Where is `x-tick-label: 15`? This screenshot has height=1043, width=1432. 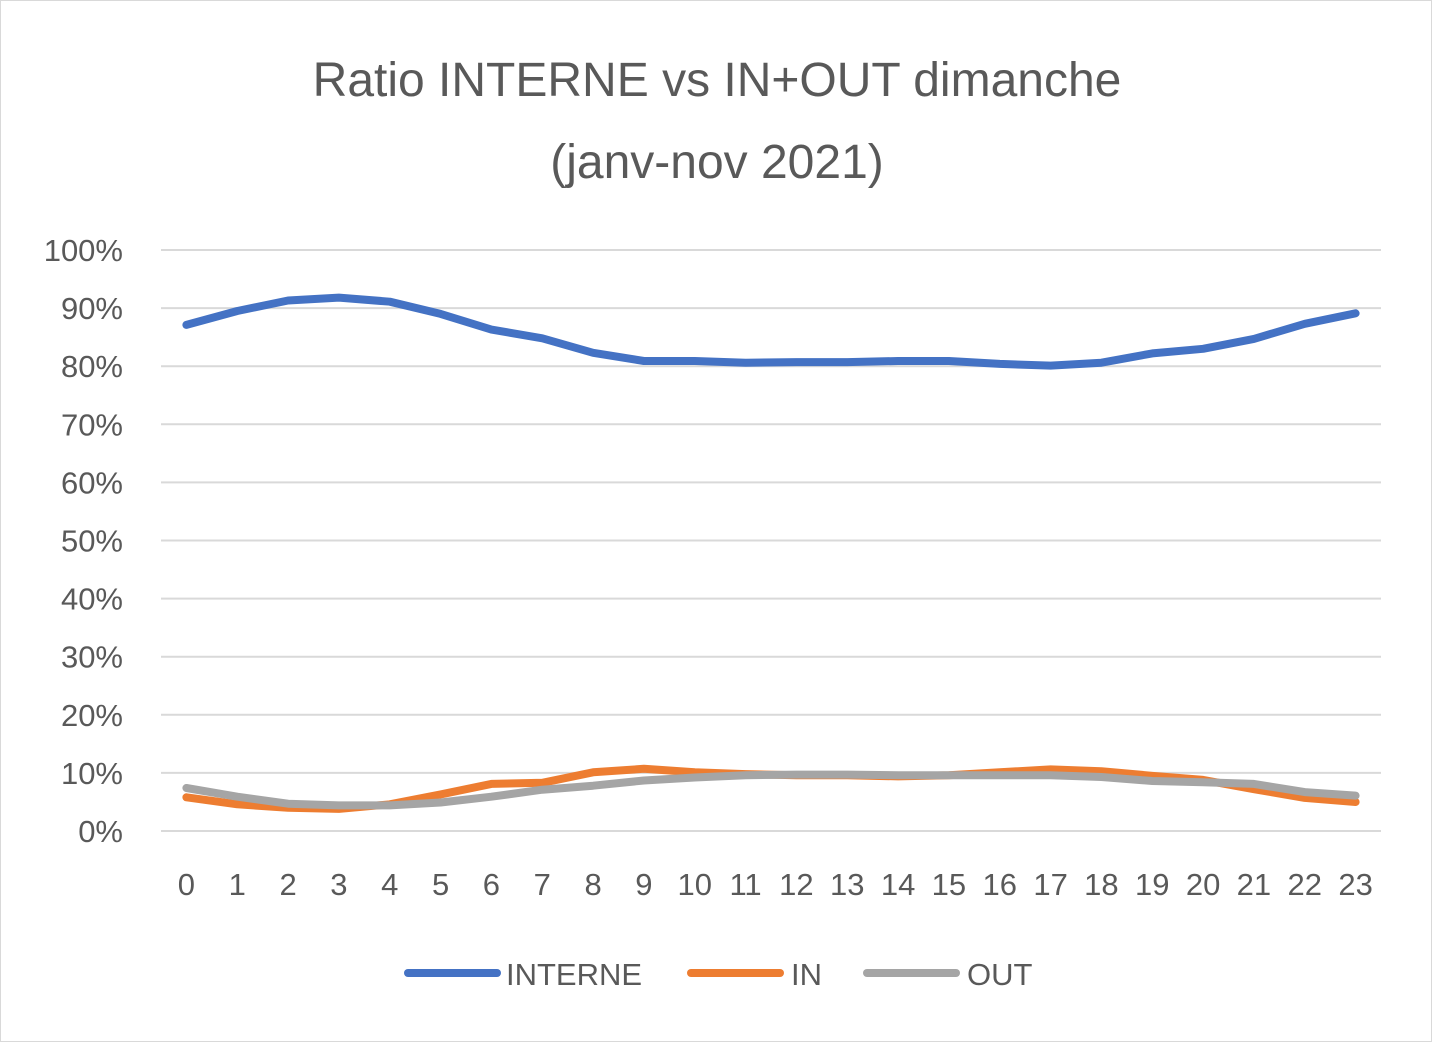
x-tick-label: 15 is located at coordinates (949, 884).